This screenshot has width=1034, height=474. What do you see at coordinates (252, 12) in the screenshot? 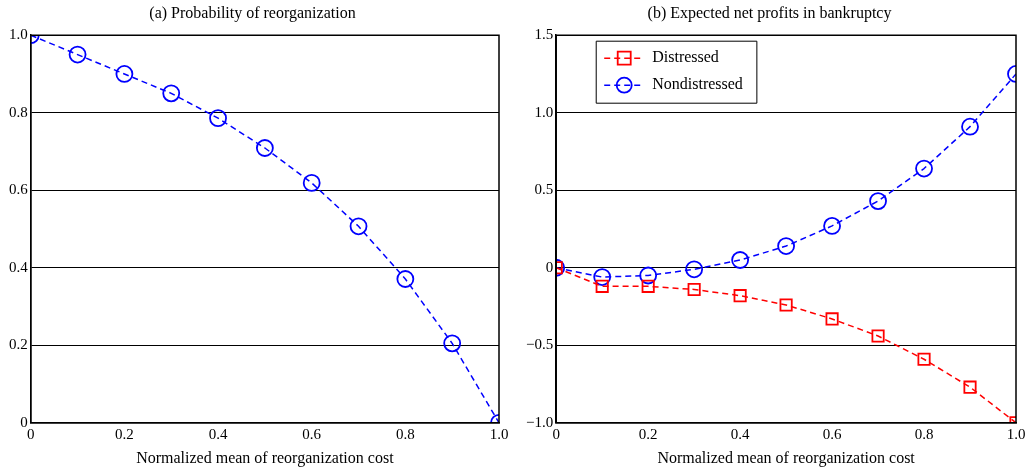
I see `chart-title: (a) Probability of reorganization` at bounding box center [252, 12].